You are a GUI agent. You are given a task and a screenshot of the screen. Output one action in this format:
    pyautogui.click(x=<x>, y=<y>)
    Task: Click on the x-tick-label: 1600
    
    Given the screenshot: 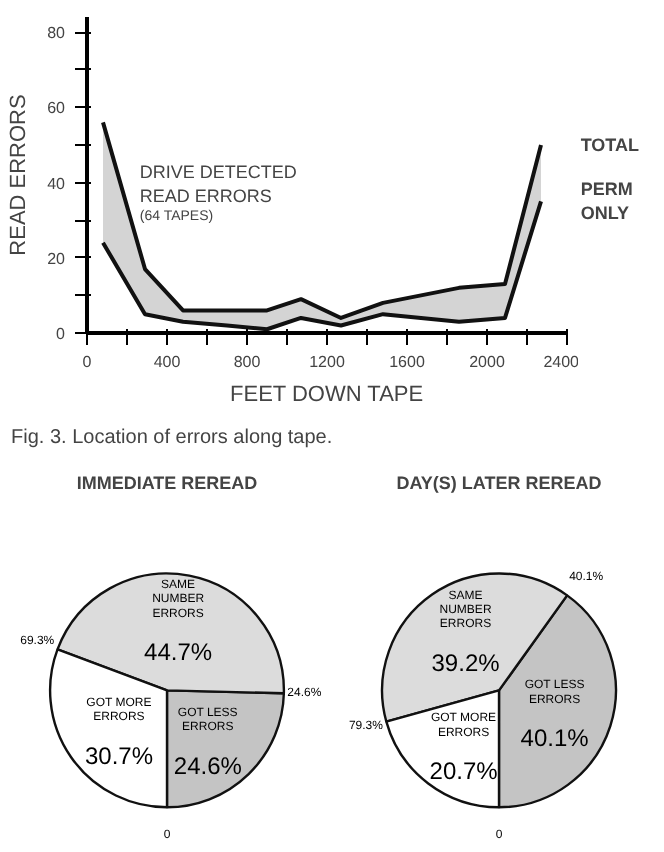 What is the action you would take?
    pyautogui.click(x=407, y=362)
    